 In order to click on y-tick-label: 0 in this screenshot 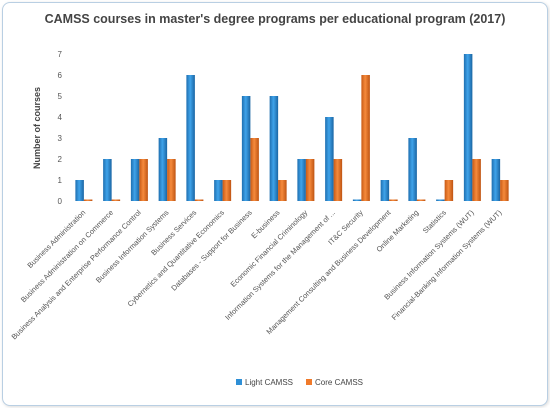, I will do `click(60, 201)`.